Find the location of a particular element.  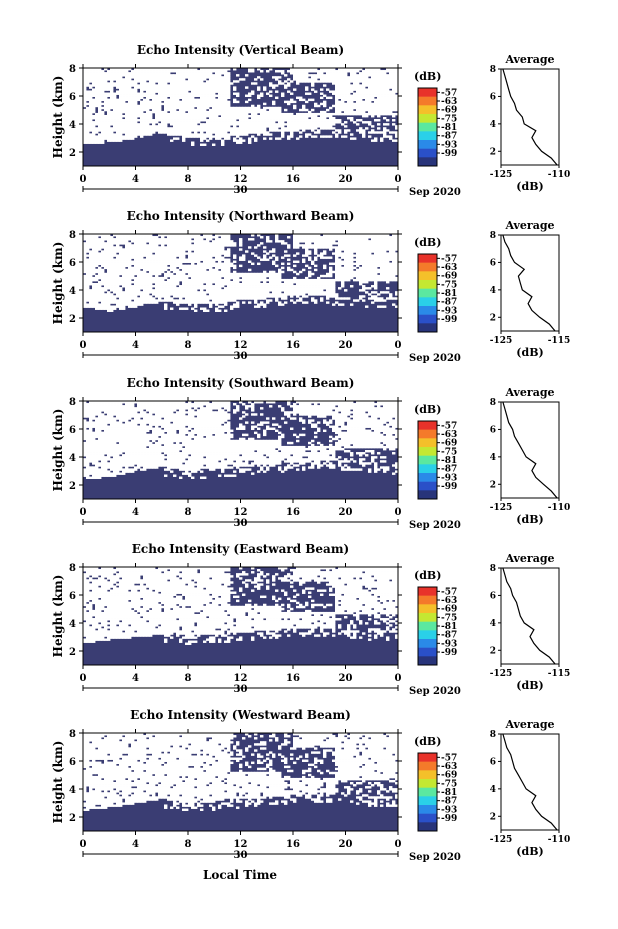

colorbar-unit: (dB) is located at coordinates (427, 76).